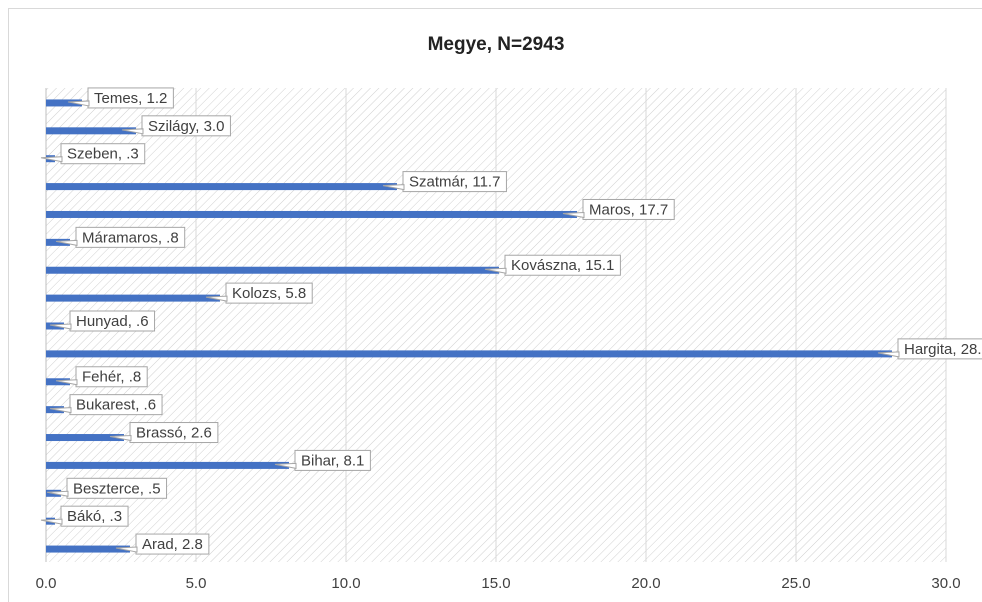 The height and width of the screenshot is (602, 982). Describe the element at coordinates (64, 103) in the screenshot. I see `bar: Temes` at that location.